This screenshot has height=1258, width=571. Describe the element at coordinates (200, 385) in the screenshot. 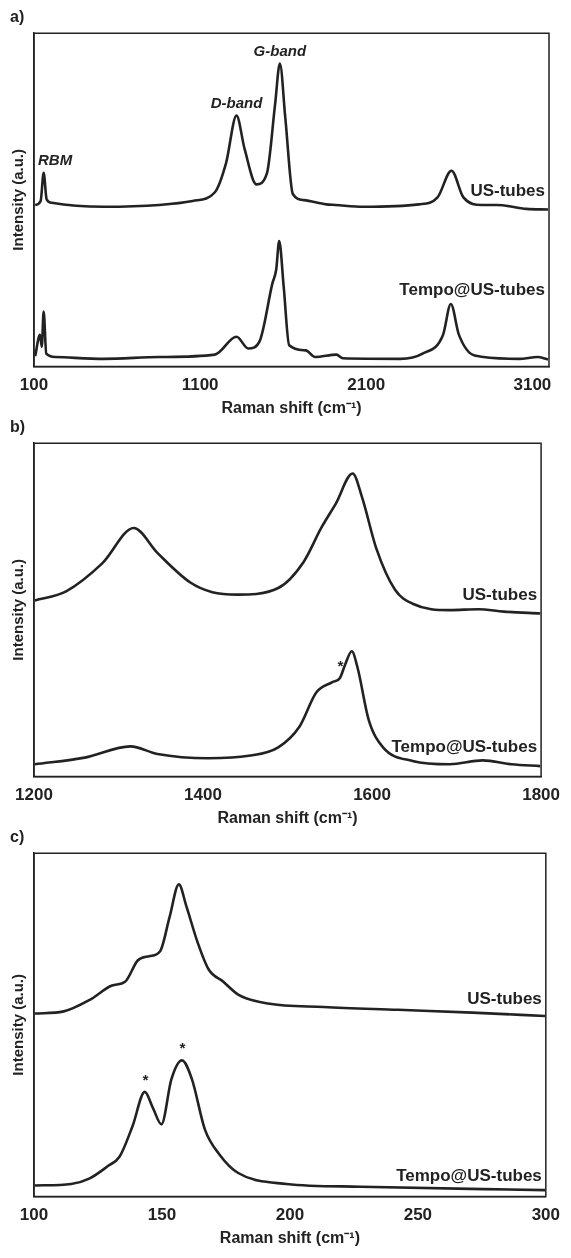

I see `x-tick-label: 1100` at that location.